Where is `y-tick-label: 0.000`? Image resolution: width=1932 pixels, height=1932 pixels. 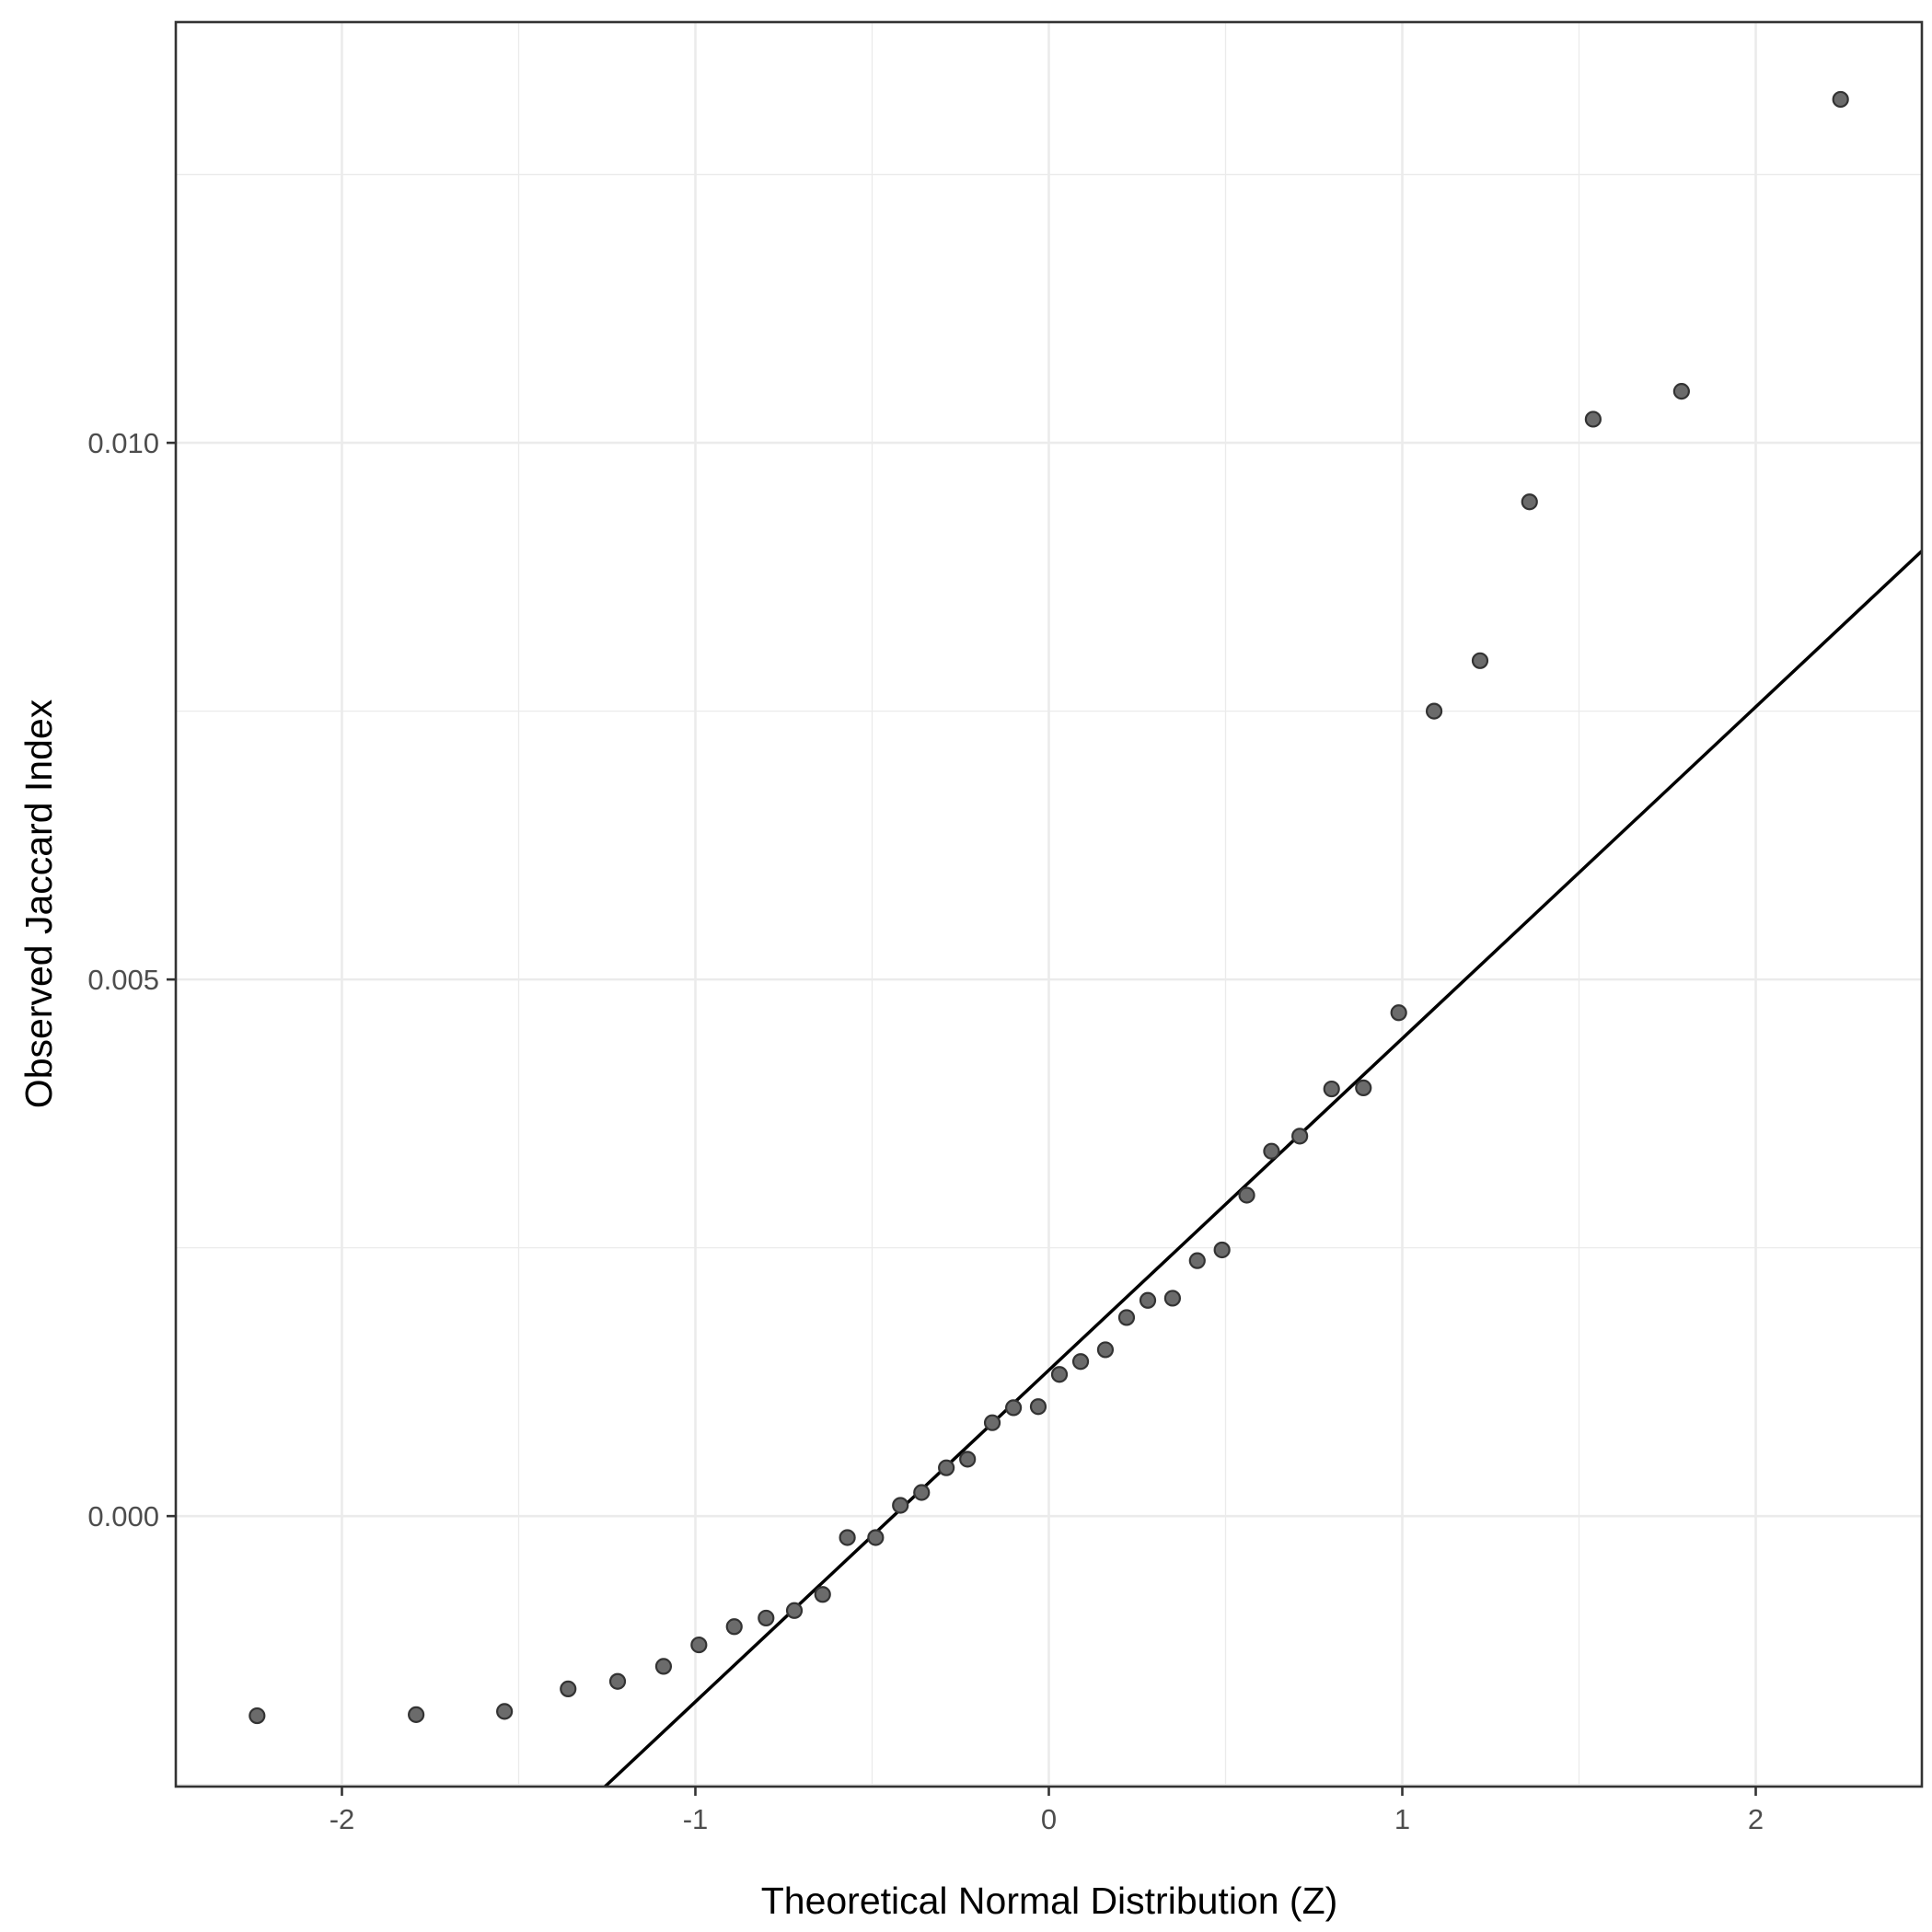
y-tick-label: 0.000 is located at coordinates (123, 1517).